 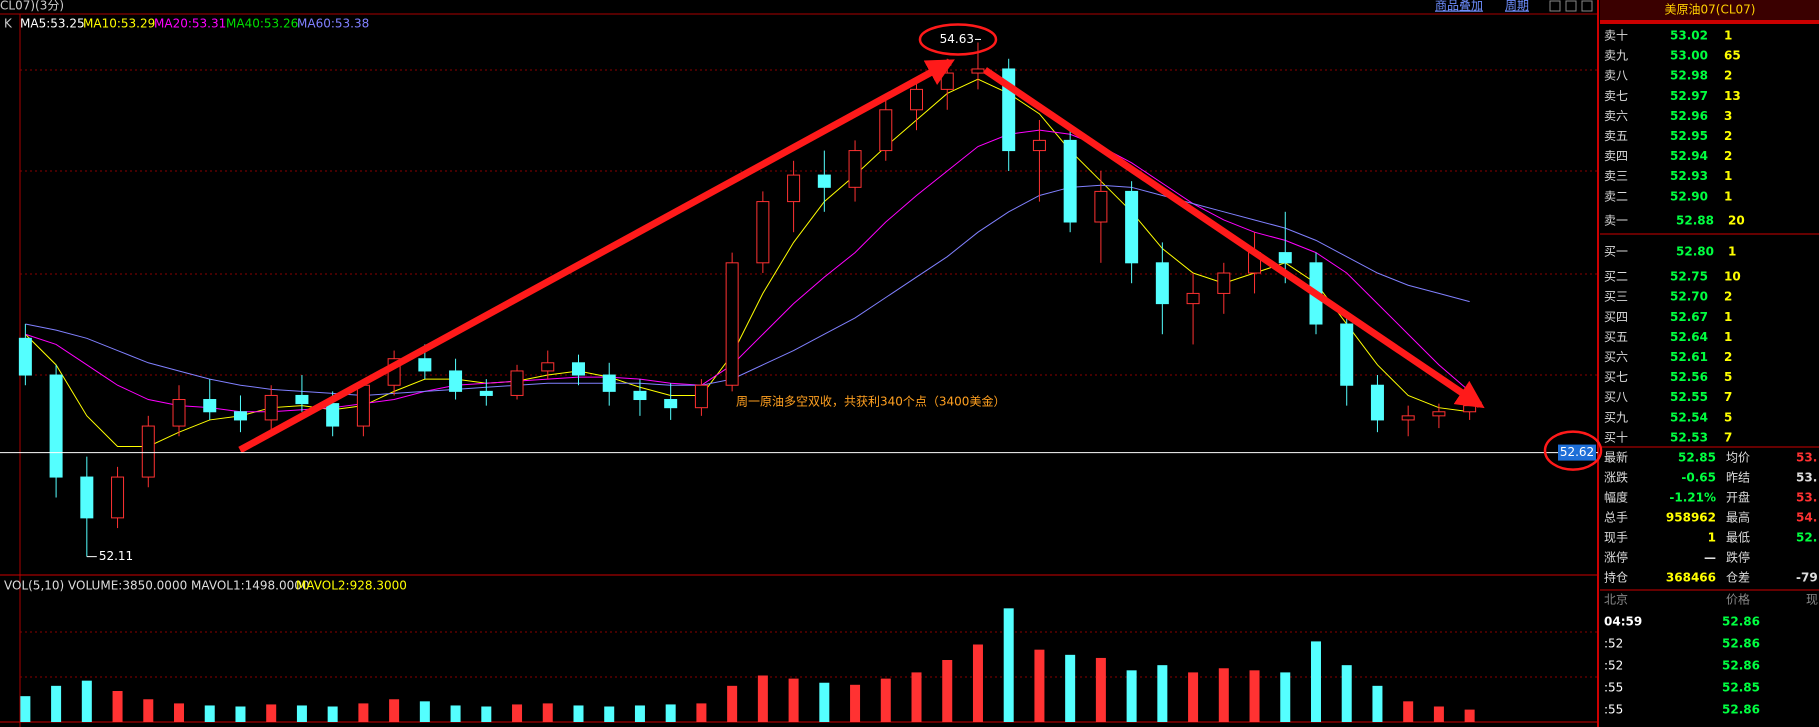 What do you see at coordinates (1613, 666) in the screenshot?
I see `trade-time: :52` at bounding box center [1613, 666].